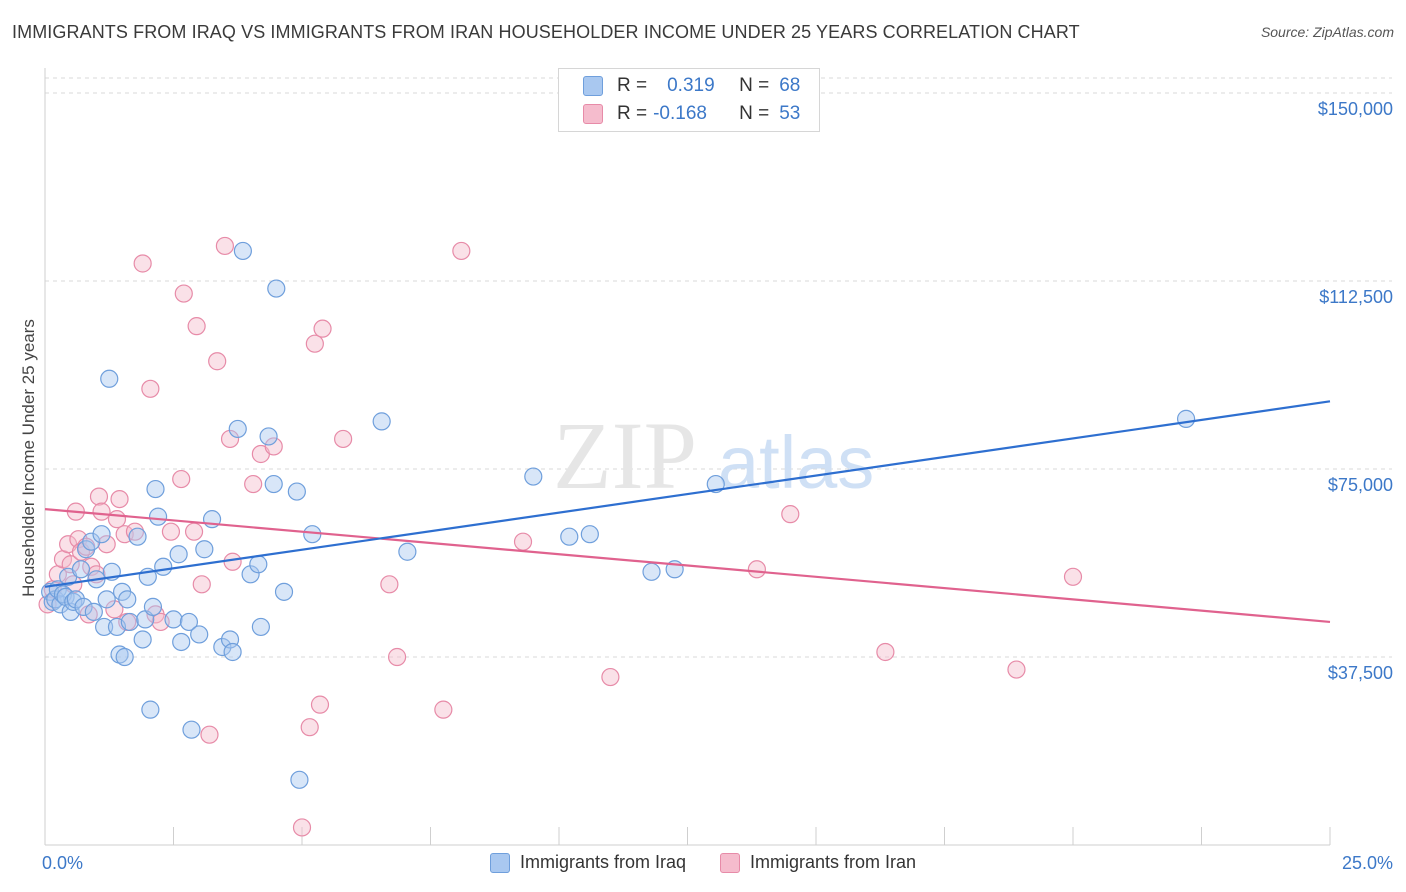 This screenshot has height=892, width=1406. What do you see at coordinates (1360, 673) in the screenshot?
I see `y-tick-label: $37,500` at bounding box center [1360, 673].